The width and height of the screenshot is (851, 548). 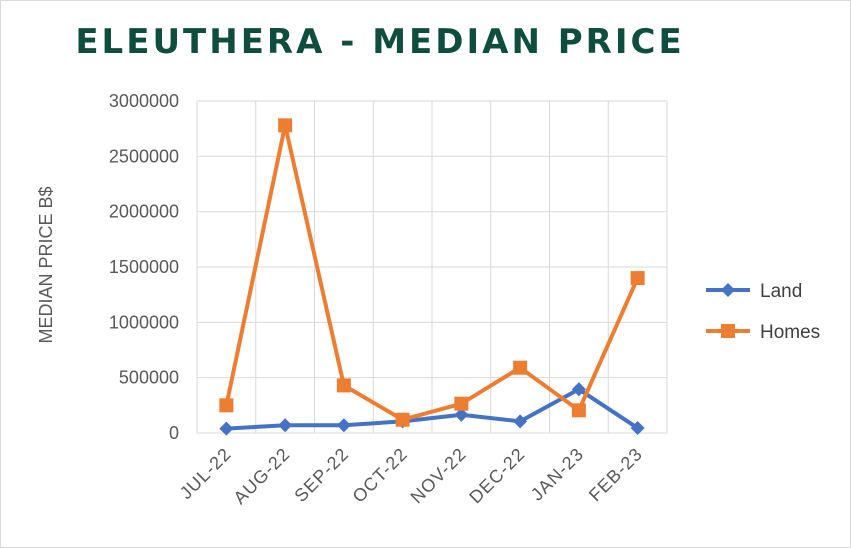 I want to click on chart-title: ELEUTHERA - MEDIAN PRICE, so click(x=380, y=42).